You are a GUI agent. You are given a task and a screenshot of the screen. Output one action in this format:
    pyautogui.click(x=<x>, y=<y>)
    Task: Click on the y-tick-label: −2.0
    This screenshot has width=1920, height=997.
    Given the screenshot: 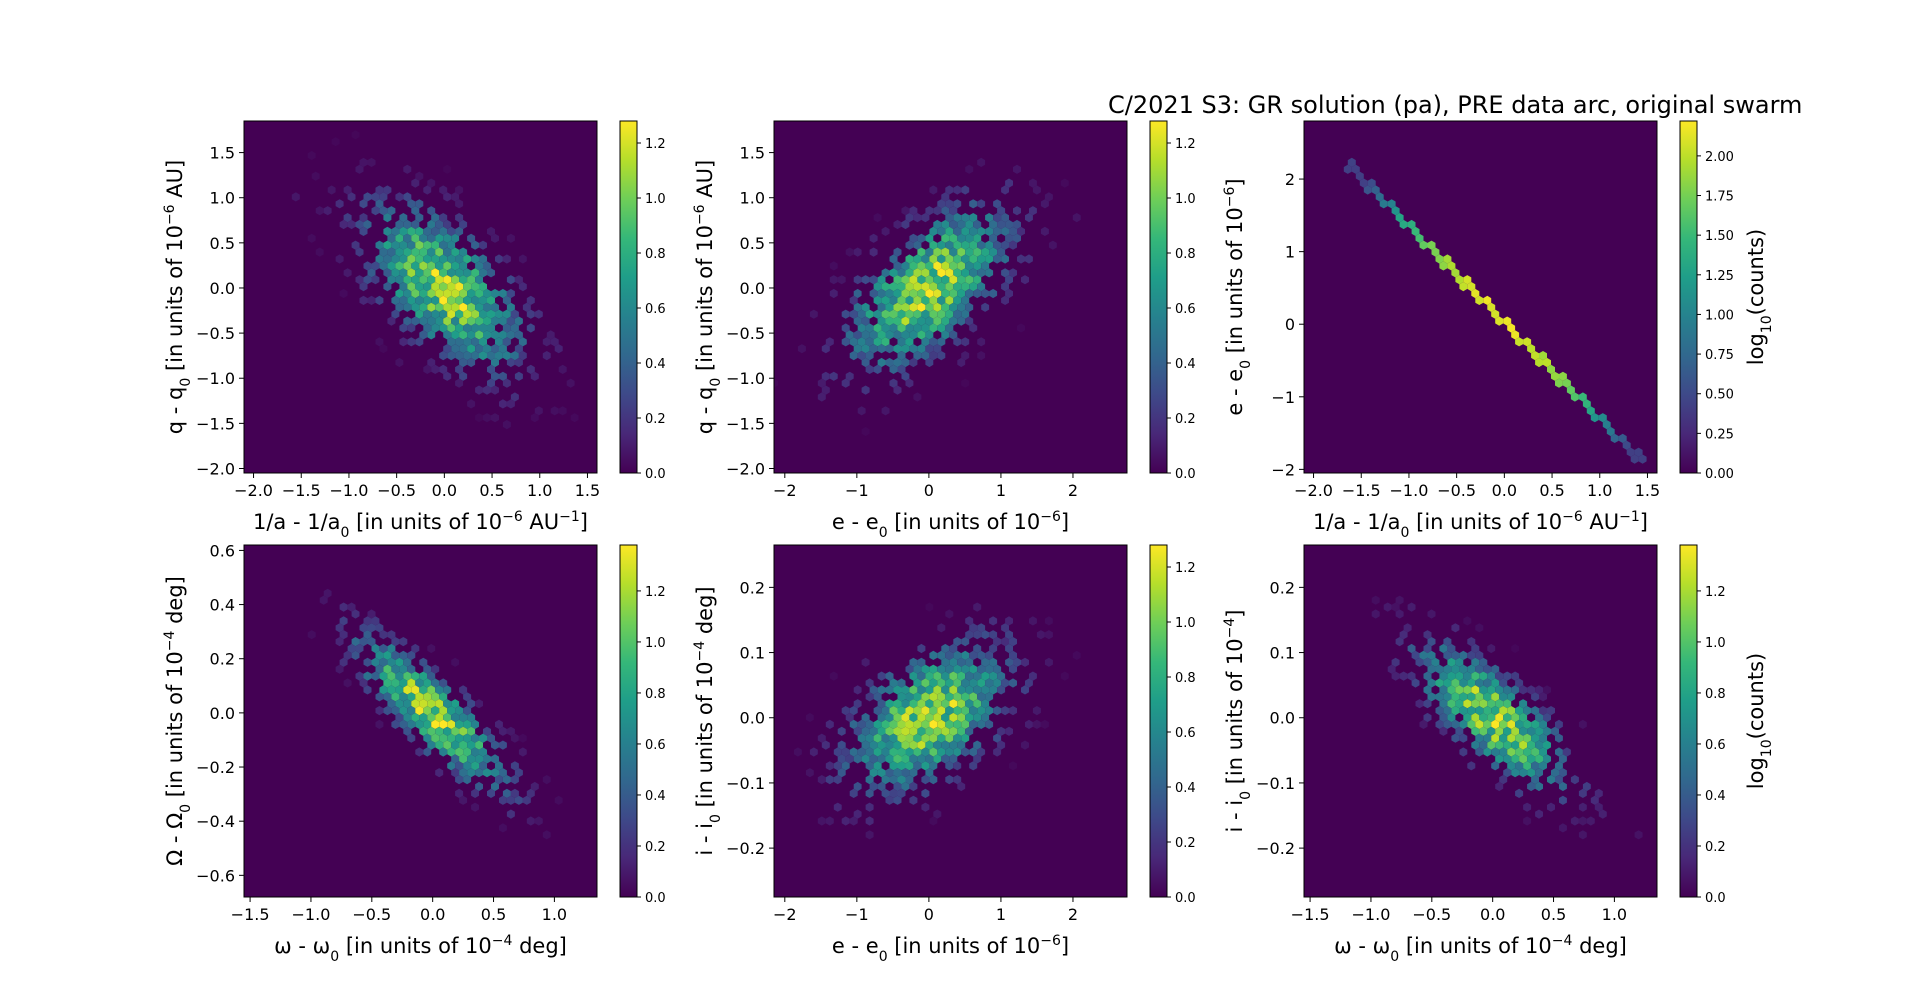 What is the action you would take?
    pyautogui.click(x=745, y=468)
    